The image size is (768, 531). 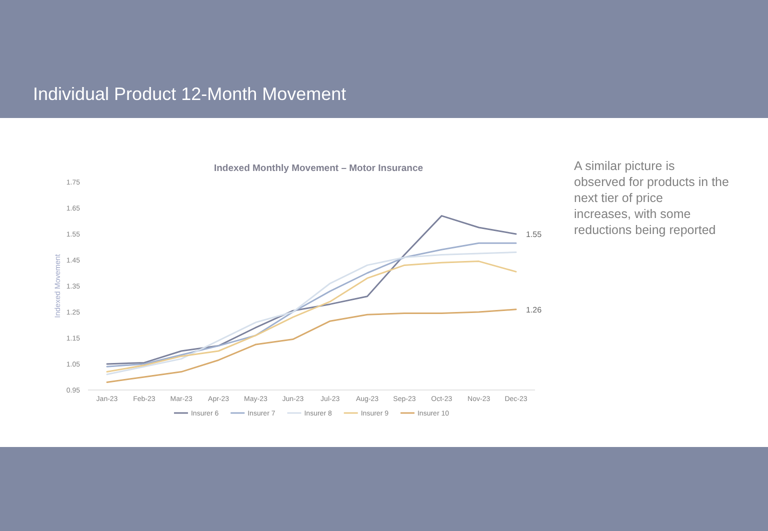 I want to click on text: Individual Product 12-Month Movement, so click(x=189, y=94).